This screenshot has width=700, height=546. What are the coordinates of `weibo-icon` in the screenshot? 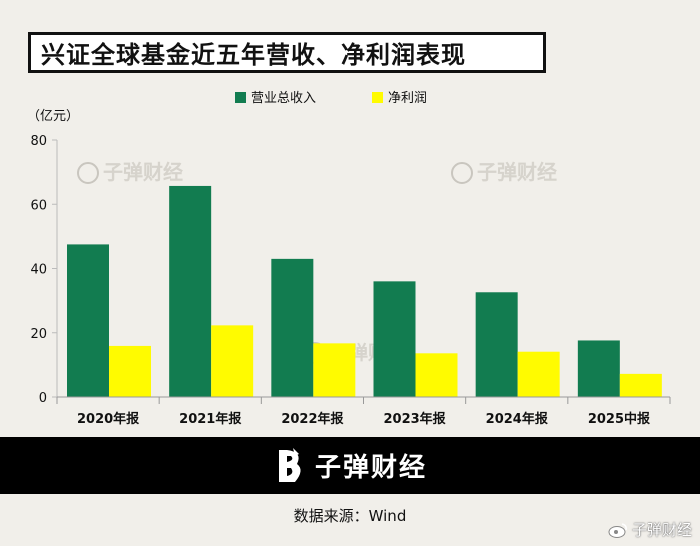 It's located at (617, 530).